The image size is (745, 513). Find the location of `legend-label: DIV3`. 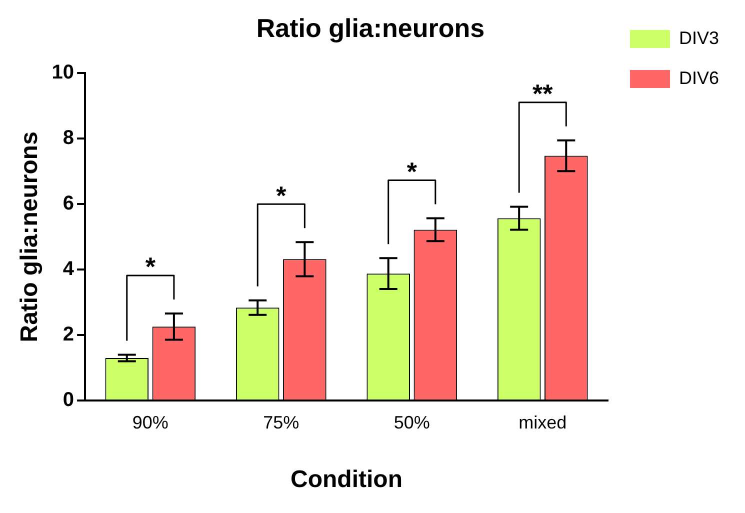

legend-label: DIV3 is located at coordinates (699, 38).